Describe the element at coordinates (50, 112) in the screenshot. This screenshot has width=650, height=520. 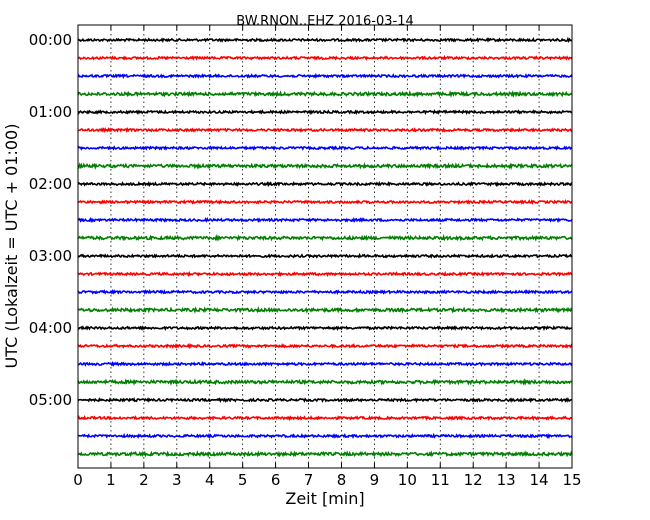
I see `y-tick-label: 01:00` at that location.